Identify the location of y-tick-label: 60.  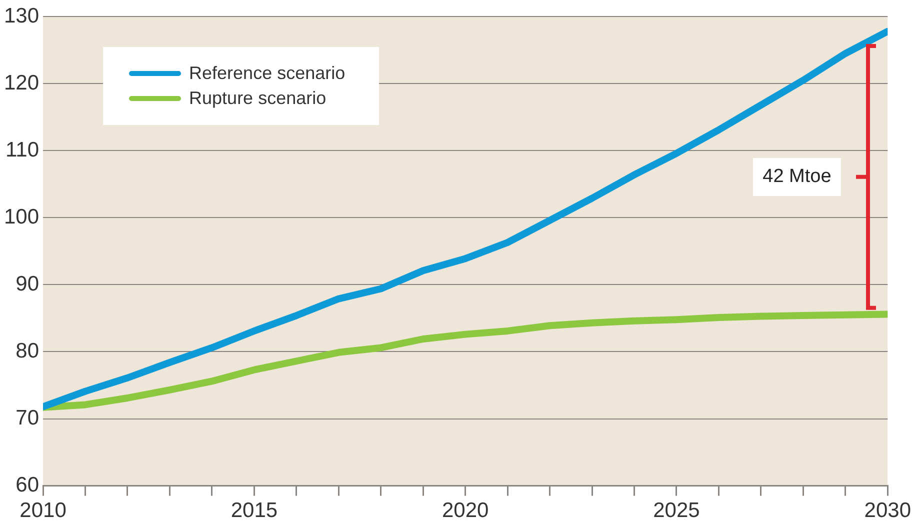
(28, 485).